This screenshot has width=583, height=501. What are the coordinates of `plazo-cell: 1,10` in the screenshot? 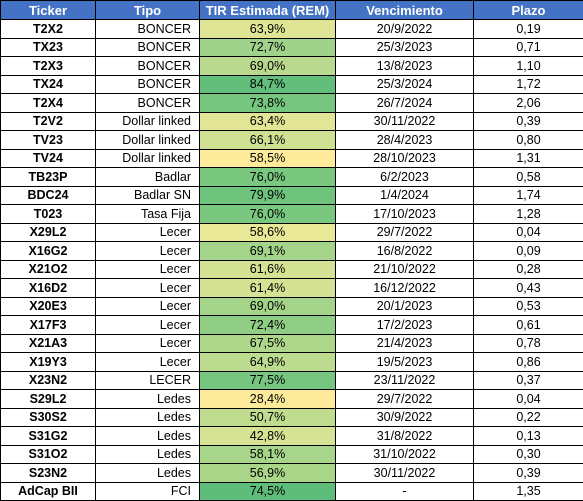 It's located at (528, 66).